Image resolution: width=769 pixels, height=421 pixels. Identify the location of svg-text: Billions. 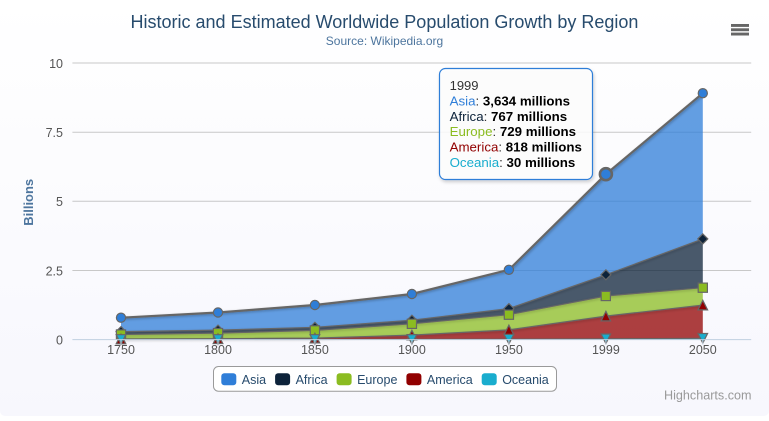
(28, 202).